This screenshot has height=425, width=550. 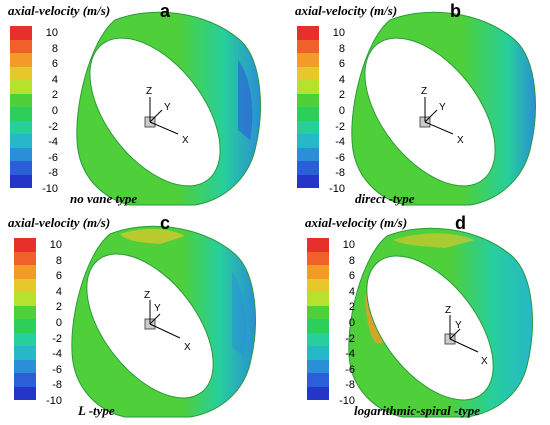 What do you see at coordinates (165, 11) in the screenshot?
I see `panel-letter: a` at bounding box center [165, 11].